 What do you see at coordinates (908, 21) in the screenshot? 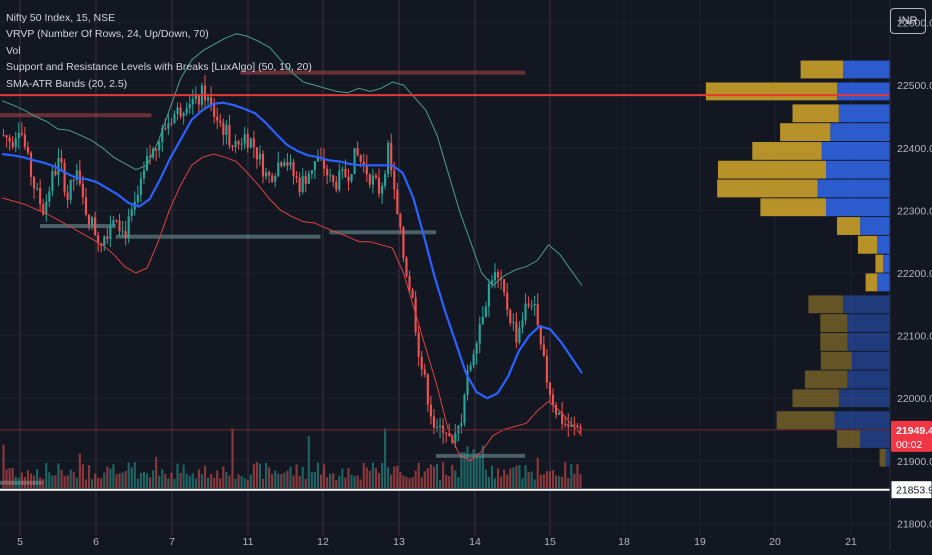
I see `currency-button: INR` at bounding box center [908, 21].